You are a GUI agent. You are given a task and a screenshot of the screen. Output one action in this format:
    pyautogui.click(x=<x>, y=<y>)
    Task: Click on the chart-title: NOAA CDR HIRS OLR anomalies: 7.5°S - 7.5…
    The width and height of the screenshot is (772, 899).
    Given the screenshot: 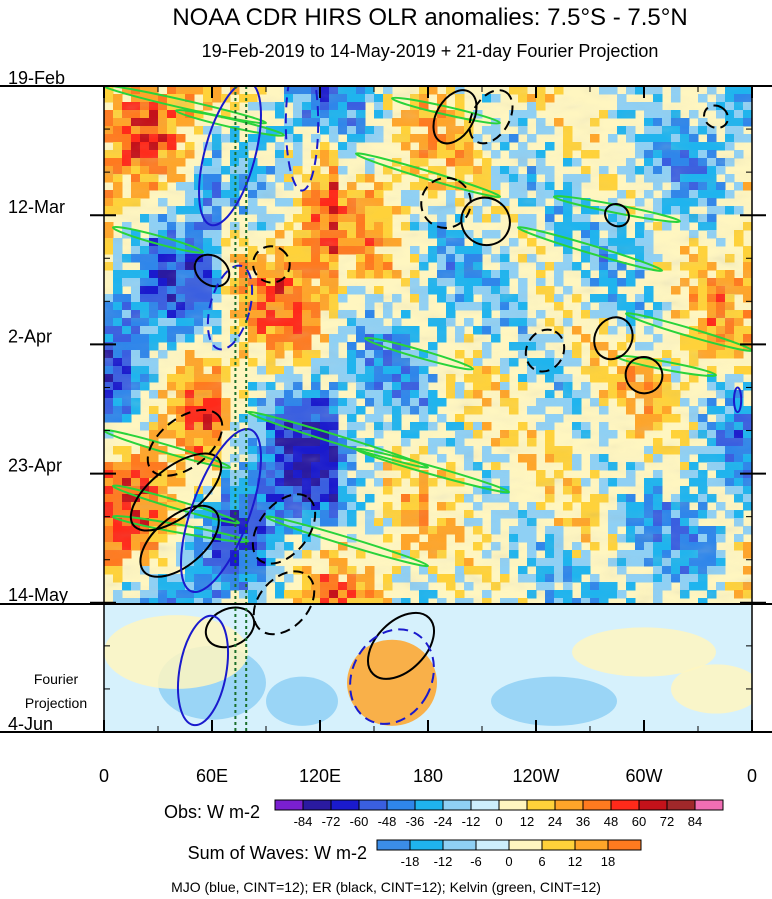 What is the action you would take?
    pyautogui.click(x=429, y=17)
    